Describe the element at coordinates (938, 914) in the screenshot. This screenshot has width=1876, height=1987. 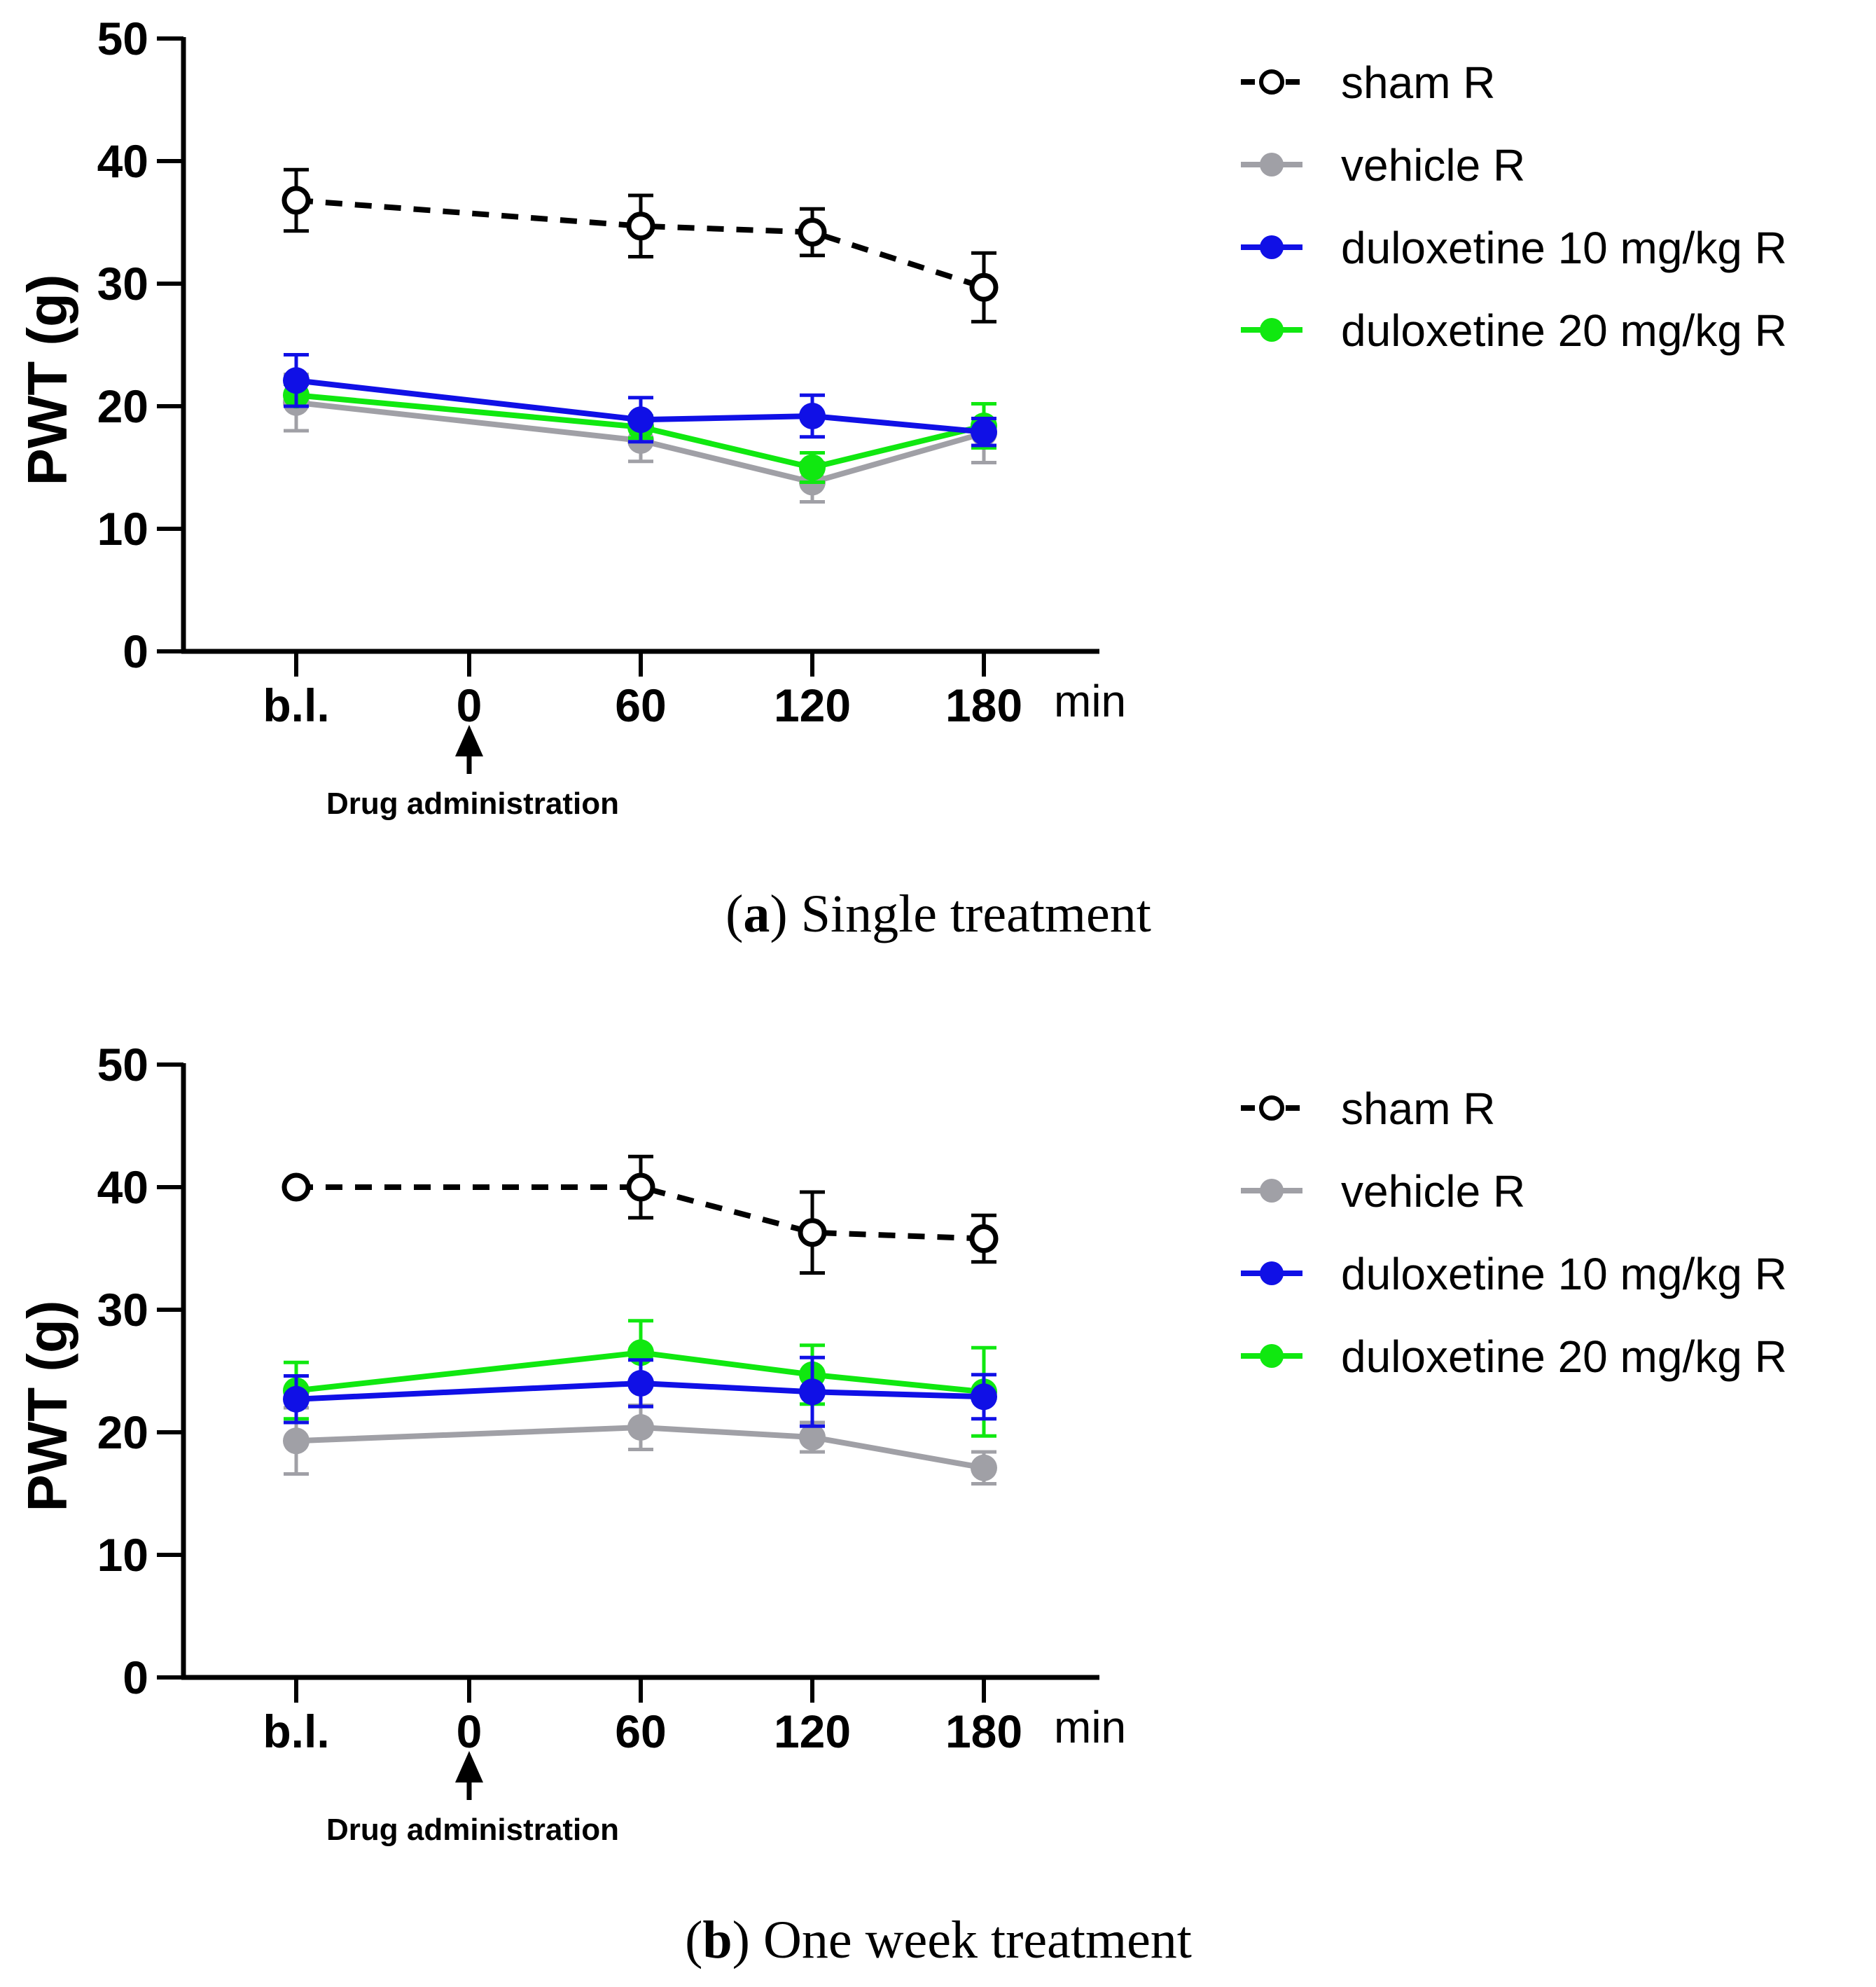
I see `panel-caption: (a) Single treatment` at that location.